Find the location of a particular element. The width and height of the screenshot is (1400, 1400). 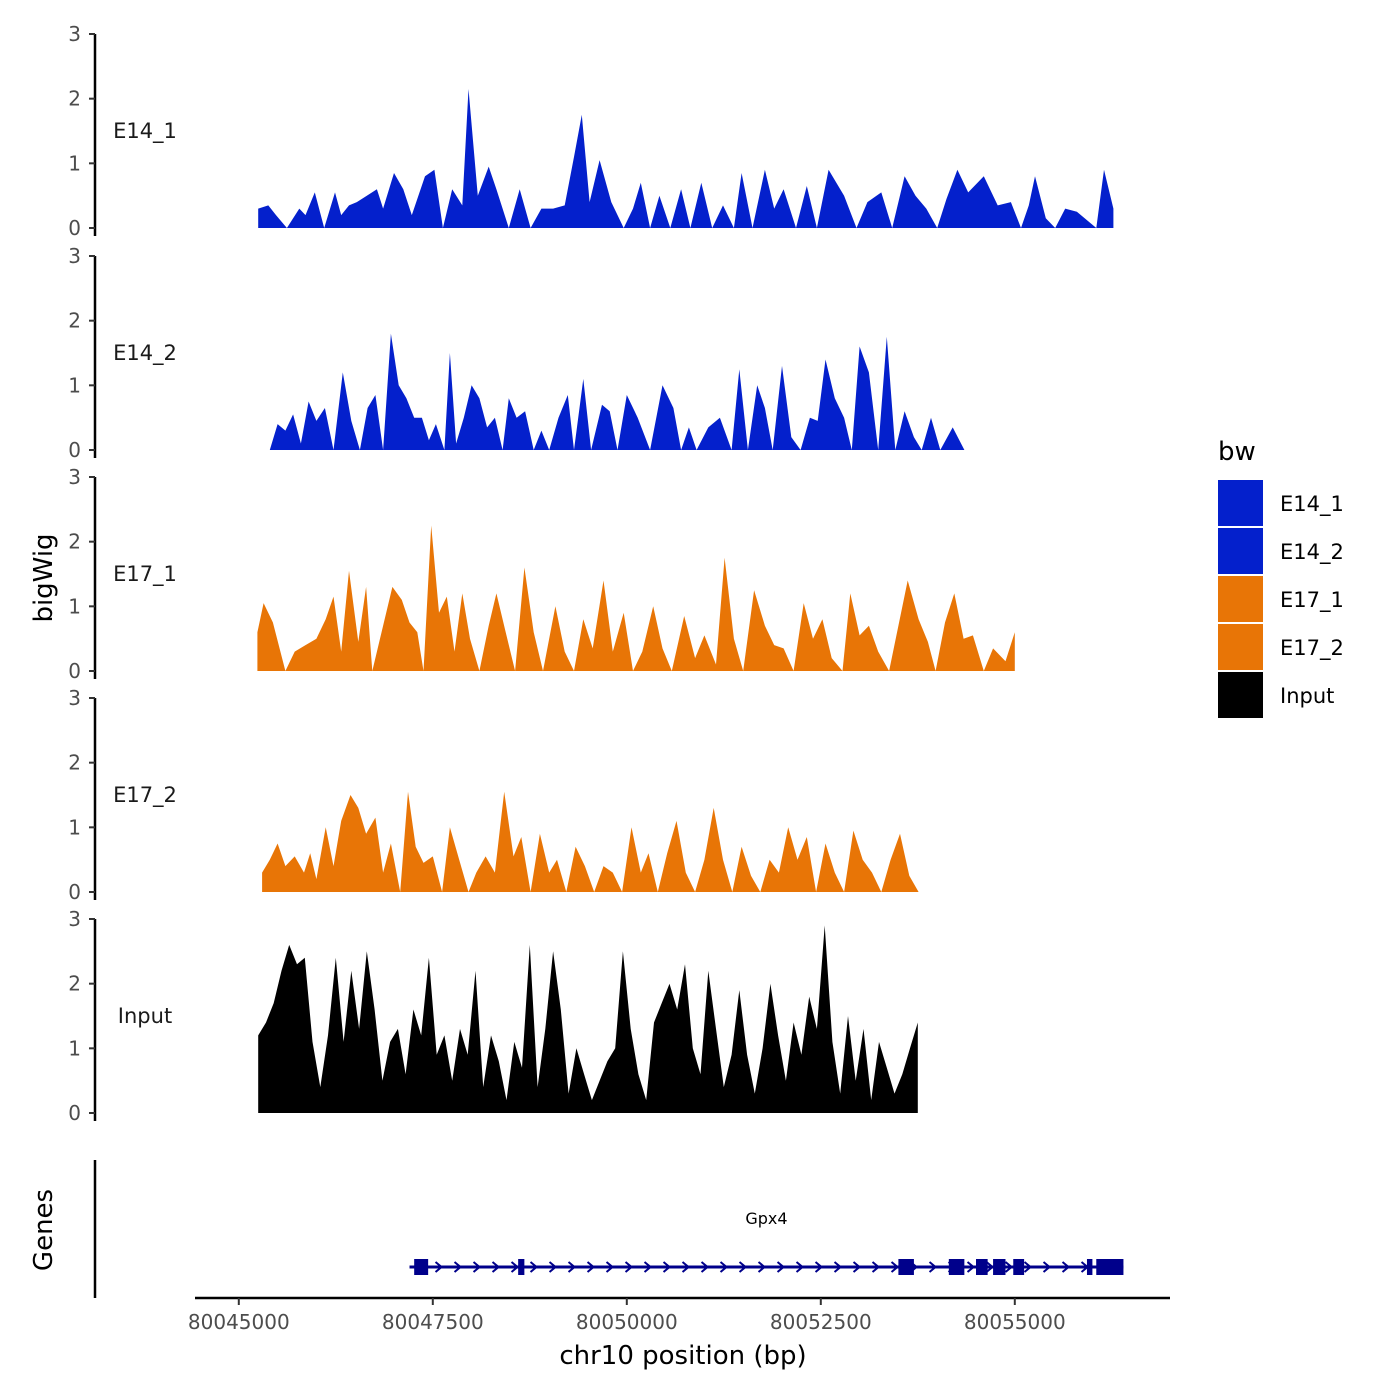

legend-label: E14_2 is located at coordinates (1312, 552).